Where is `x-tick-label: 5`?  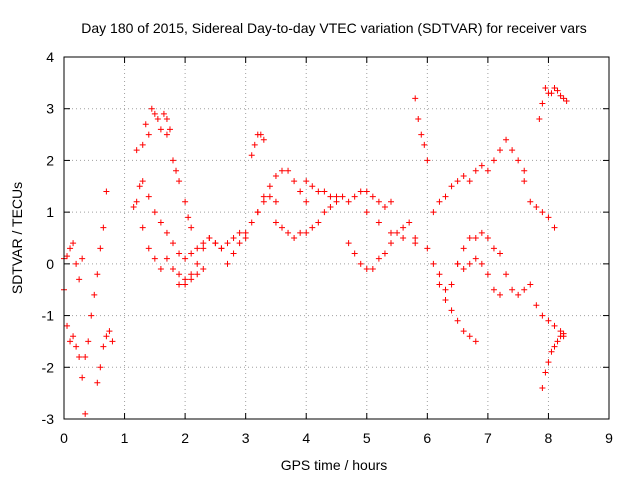 x-tick-label: 5 is located at coordinates (367, 438).